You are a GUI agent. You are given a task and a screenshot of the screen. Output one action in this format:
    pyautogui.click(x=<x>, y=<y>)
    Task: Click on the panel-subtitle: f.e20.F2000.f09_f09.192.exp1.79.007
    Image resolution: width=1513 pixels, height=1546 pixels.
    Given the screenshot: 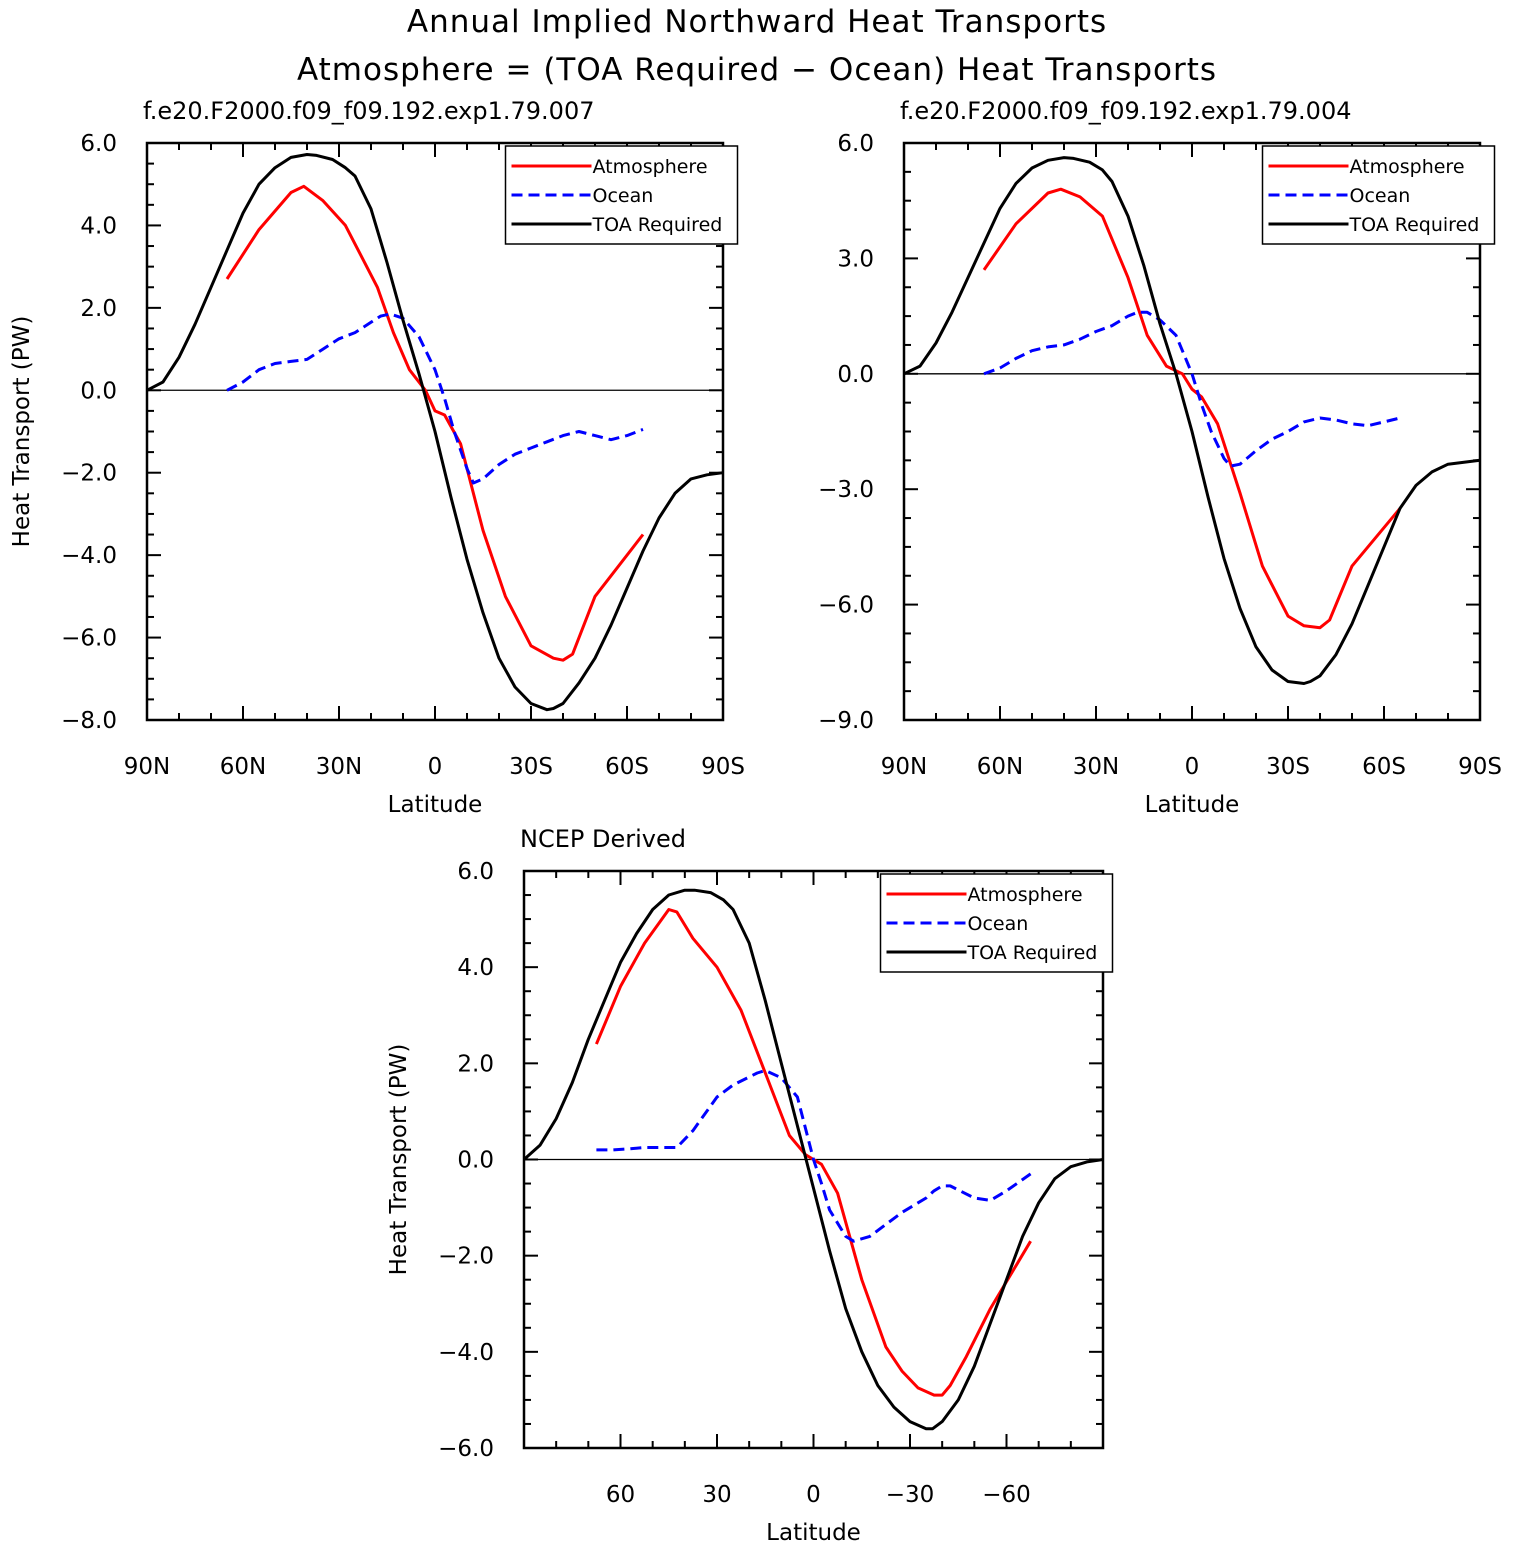 What is the action you would take?
    pyautogui.click(x=368, y=111)
    